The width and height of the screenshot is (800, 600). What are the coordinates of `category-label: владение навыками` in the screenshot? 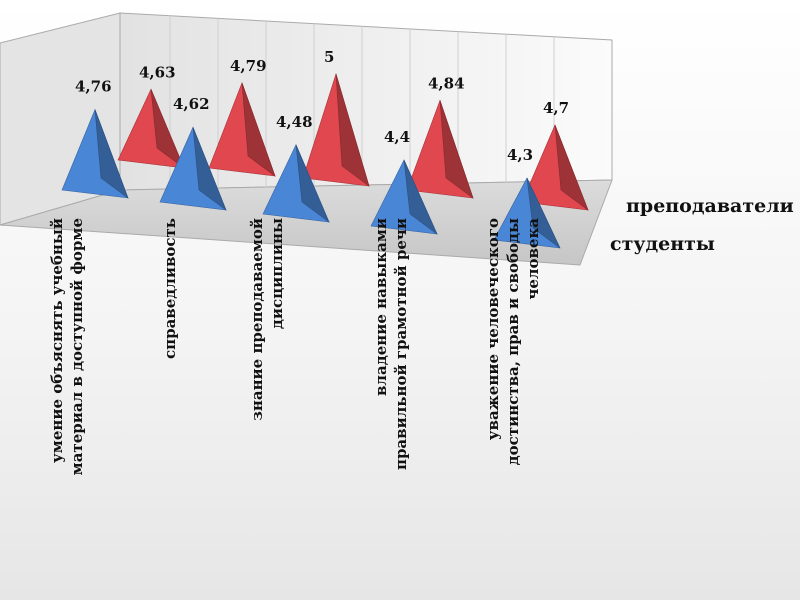 It's located at (381, 307).